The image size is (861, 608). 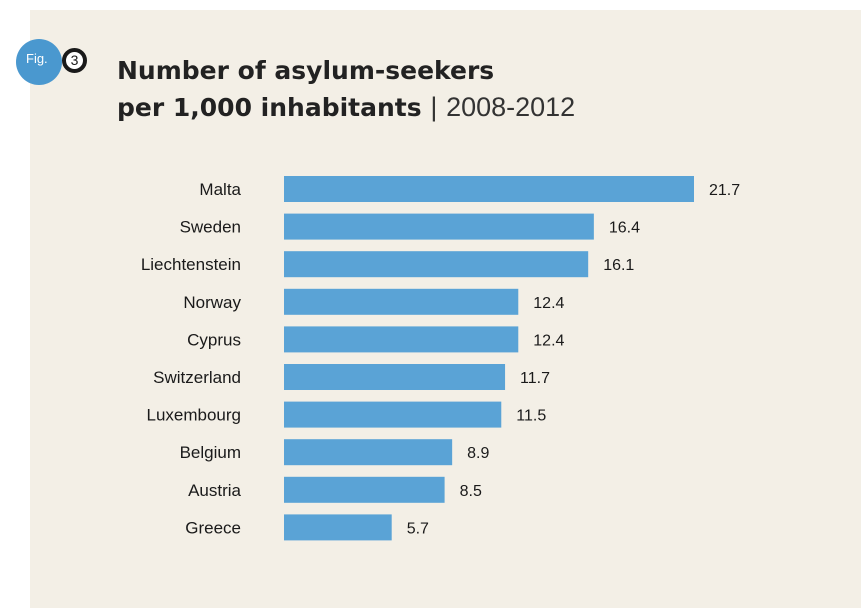 I want to click on value-label: 16.4, so click(x=624, y=228).